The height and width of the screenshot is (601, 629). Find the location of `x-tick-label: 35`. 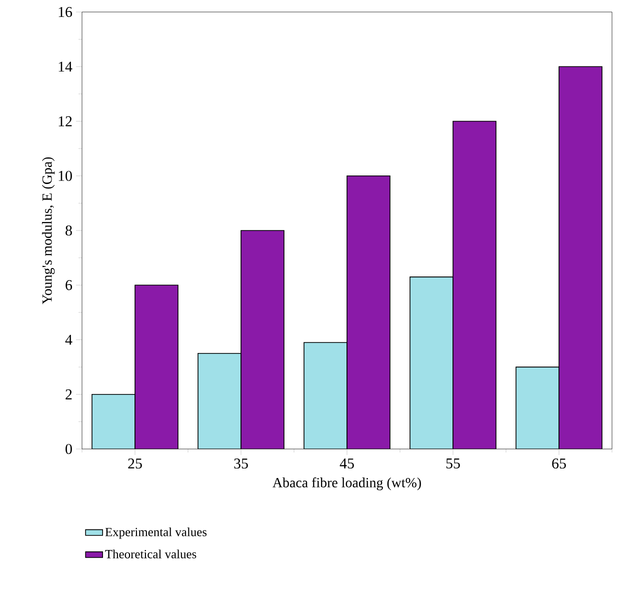

x-tick-label: 35 is located at coordinates (241, 463).